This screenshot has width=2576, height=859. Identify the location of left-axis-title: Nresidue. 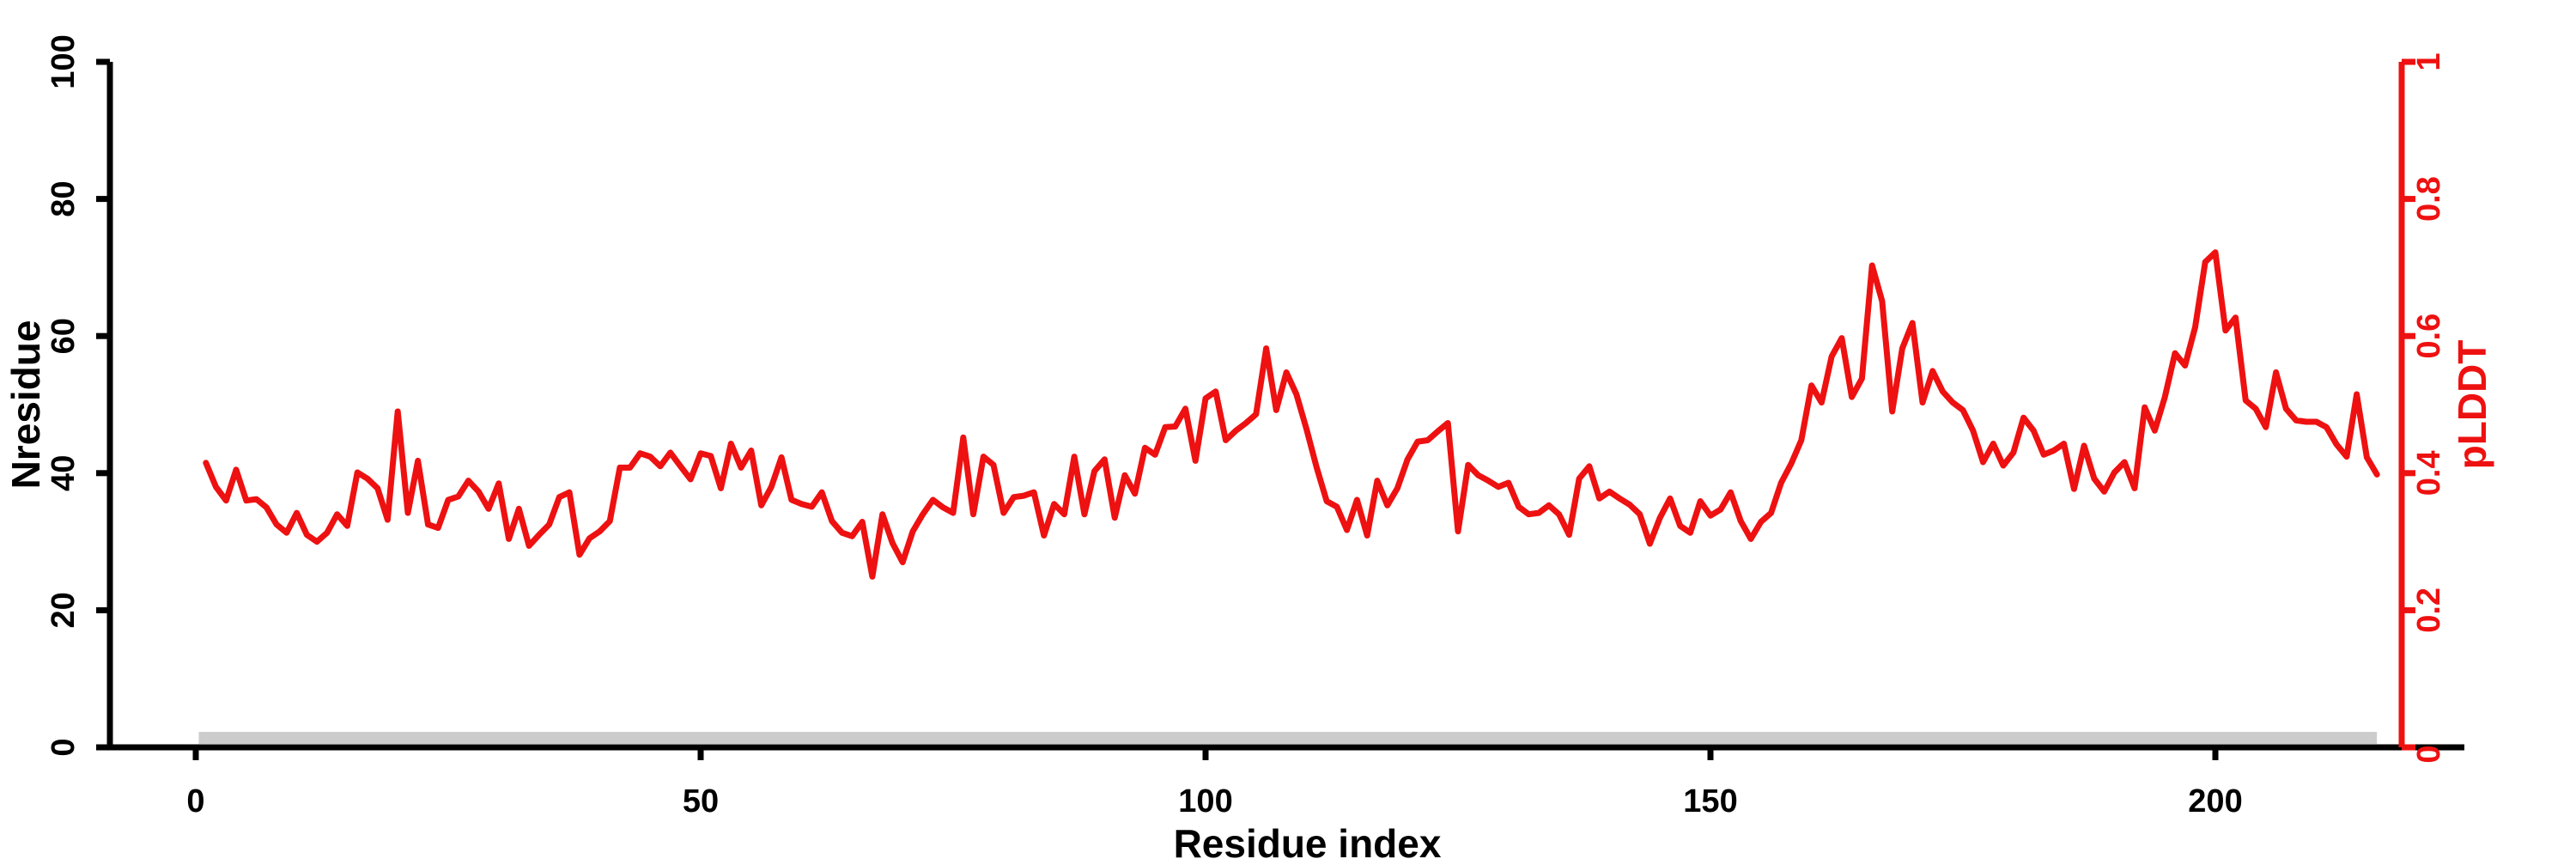
(25, 405).